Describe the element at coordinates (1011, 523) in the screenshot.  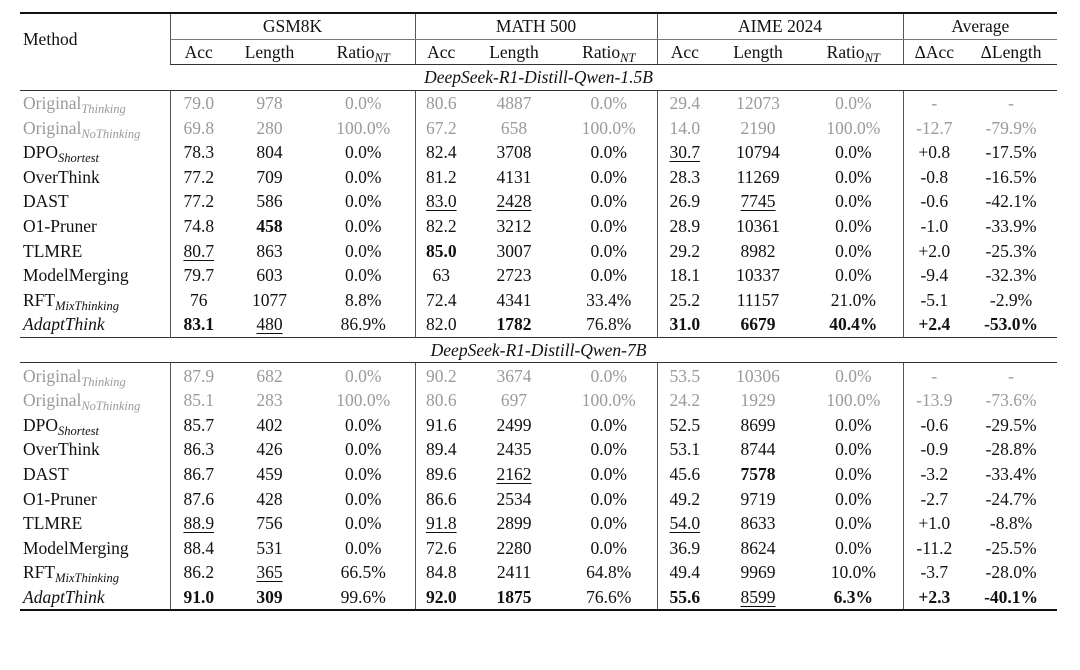
I see `value-cell: -8.8%` at that location.